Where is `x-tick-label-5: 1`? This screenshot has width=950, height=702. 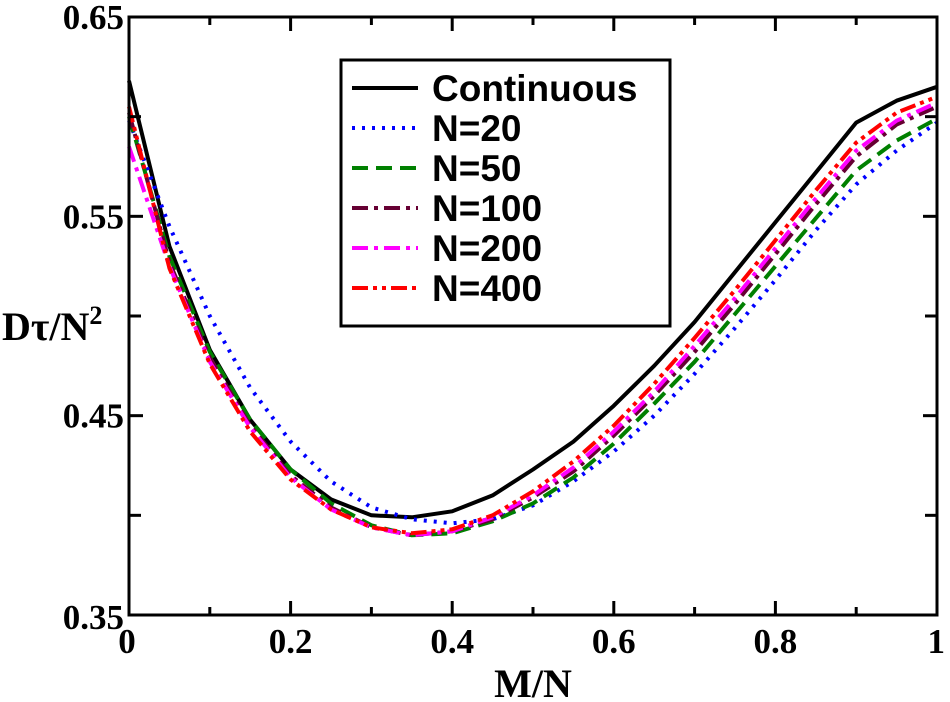
x-tick-label-5: 1 is located at coordinates (937, 641).